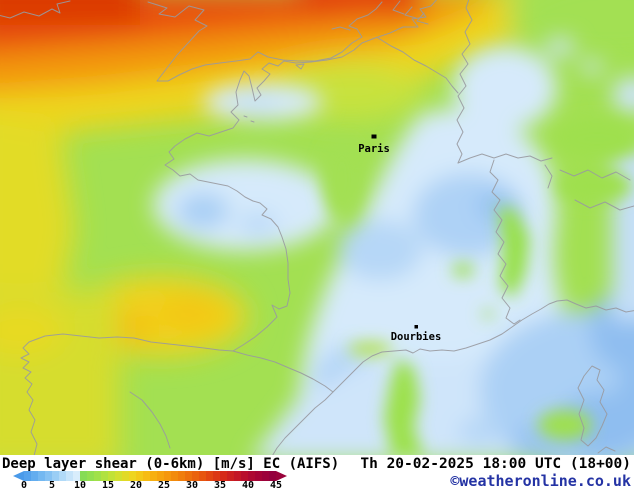  Describe the element at coordinates (150, 476) in the screenshot. I see `colorbar-gradient` at that location.